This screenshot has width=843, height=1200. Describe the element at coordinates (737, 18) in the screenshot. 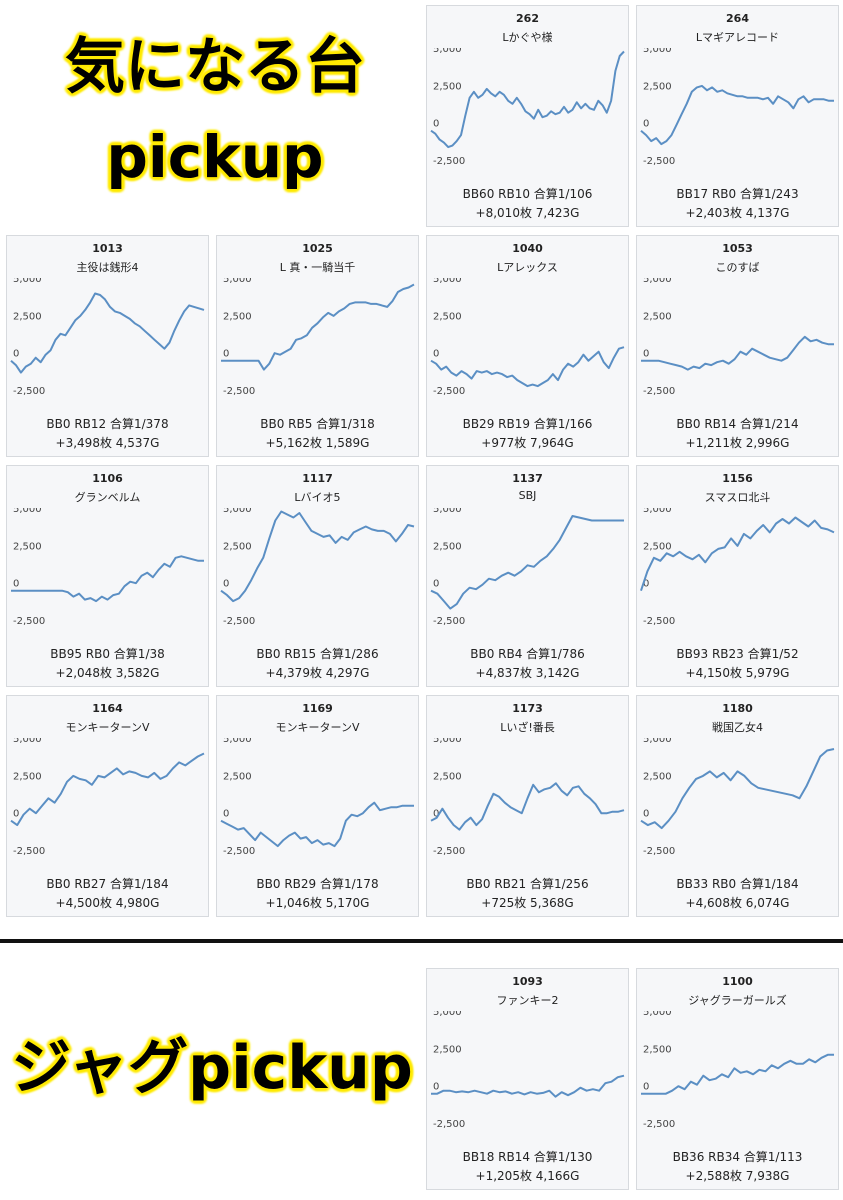

I see `machine-number: 264` at that location.